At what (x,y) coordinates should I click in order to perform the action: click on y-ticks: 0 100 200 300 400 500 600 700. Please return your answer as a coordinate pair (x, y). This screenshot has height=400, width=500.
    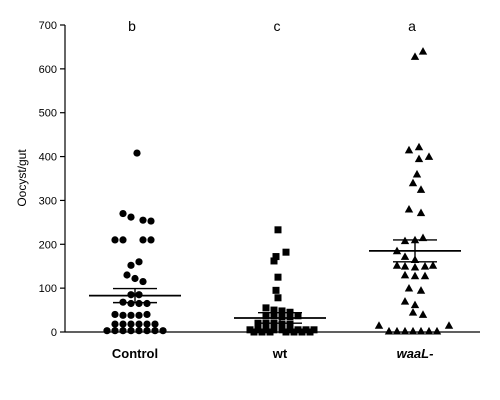
    Looking at the image, I should click on (52, 179).